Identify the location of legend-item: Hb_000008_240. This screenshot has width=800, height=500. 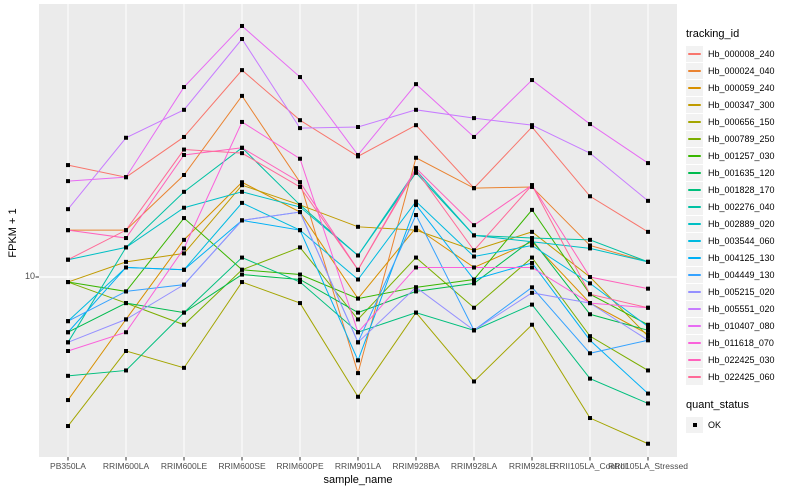
(742, 53).